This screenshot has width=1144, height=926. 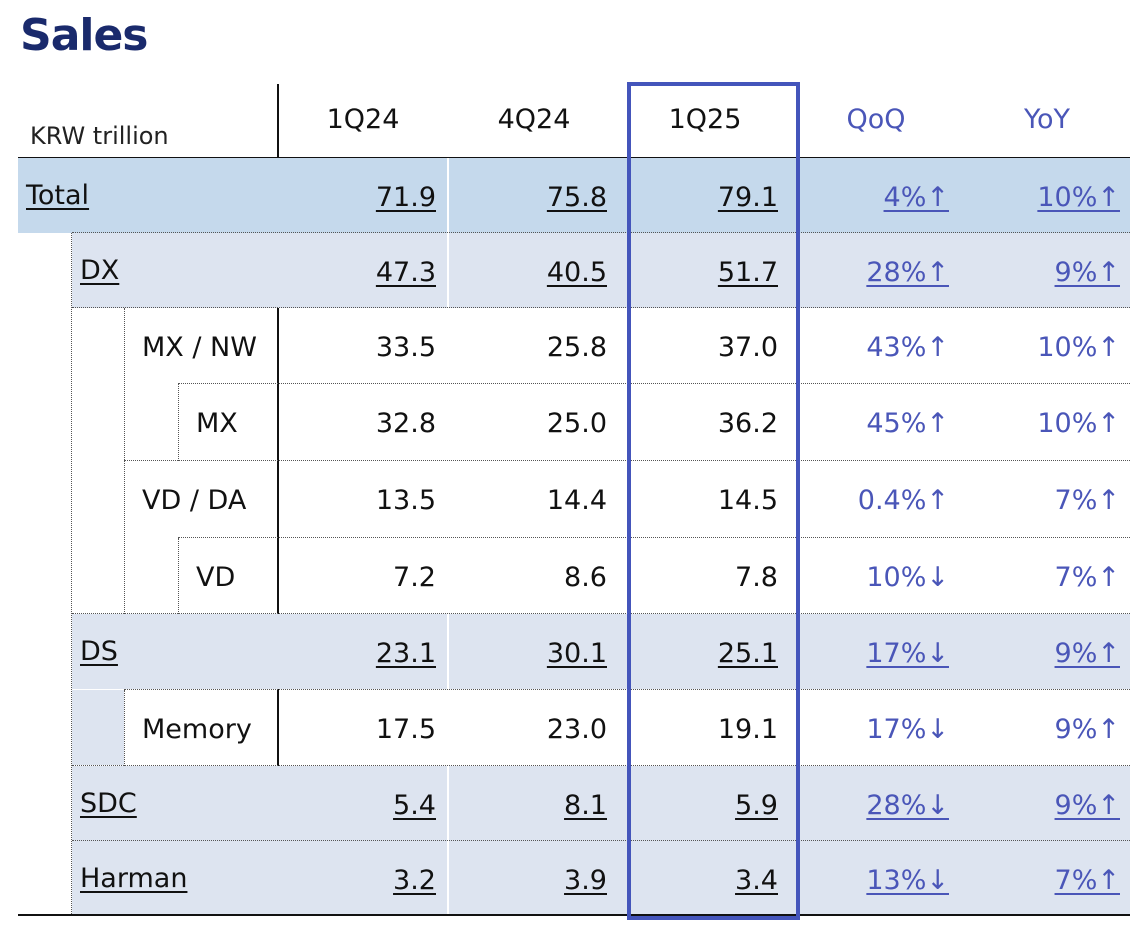 I want to click on table-row-vd: VD 7.2 8.6 7.8 10%↓ 7%↑, so click(x=572, y=575).